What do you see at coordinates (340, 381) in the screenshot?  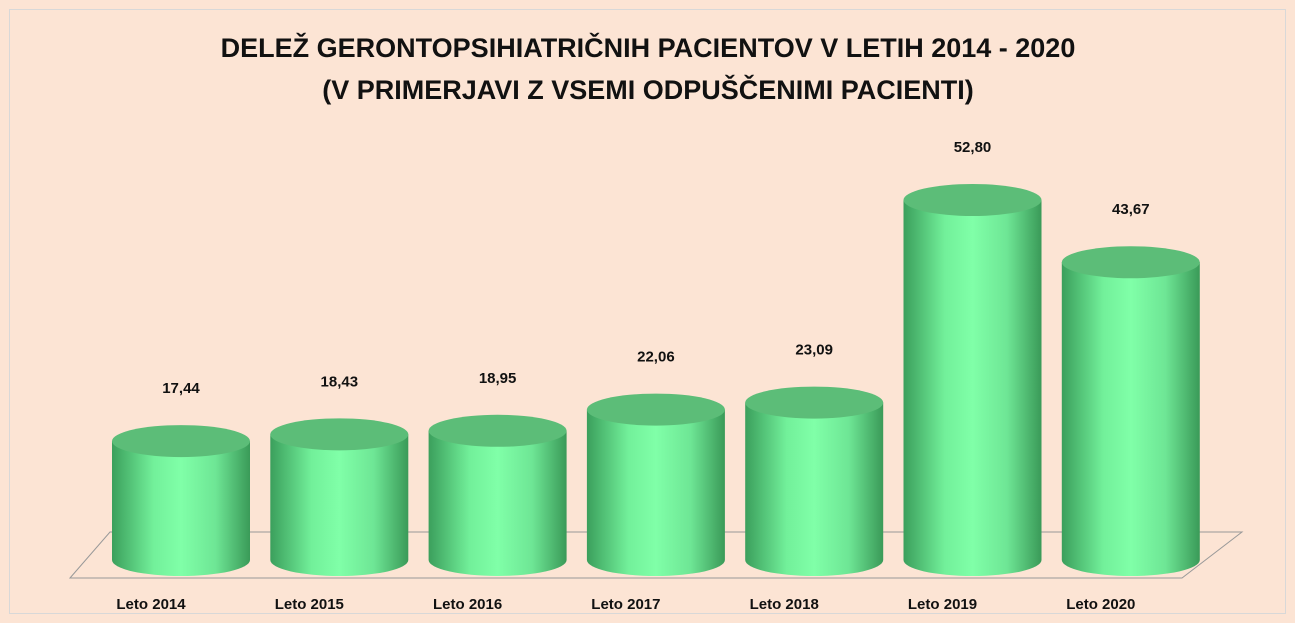 I see `value-label: 18,43` at bounding box center [340, 381].